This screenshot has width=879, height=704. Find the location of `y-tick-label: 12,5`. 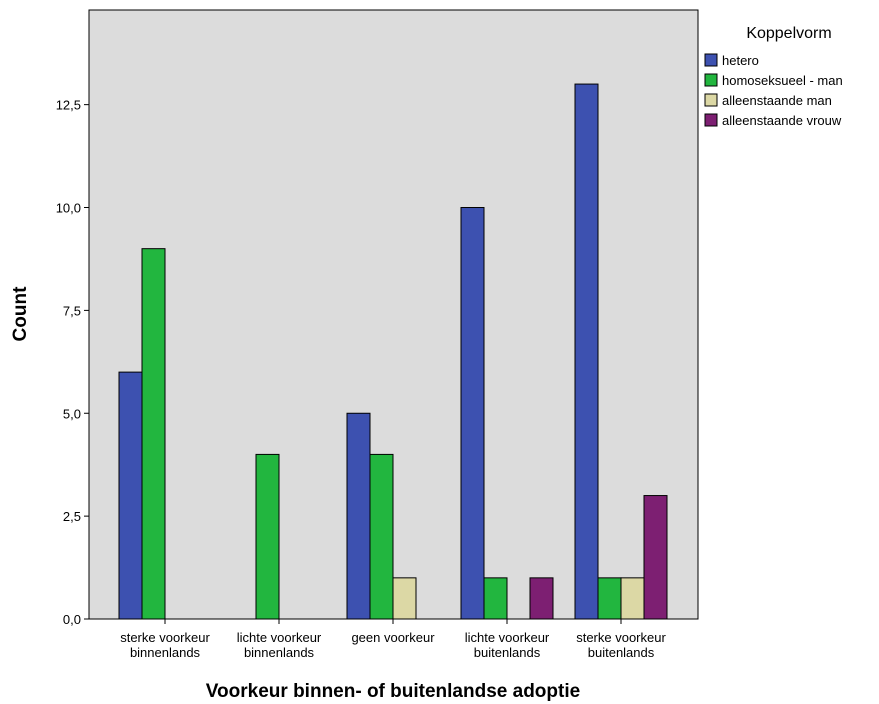

y-tick-label: 12,5 is located at coordinates (68, 105).